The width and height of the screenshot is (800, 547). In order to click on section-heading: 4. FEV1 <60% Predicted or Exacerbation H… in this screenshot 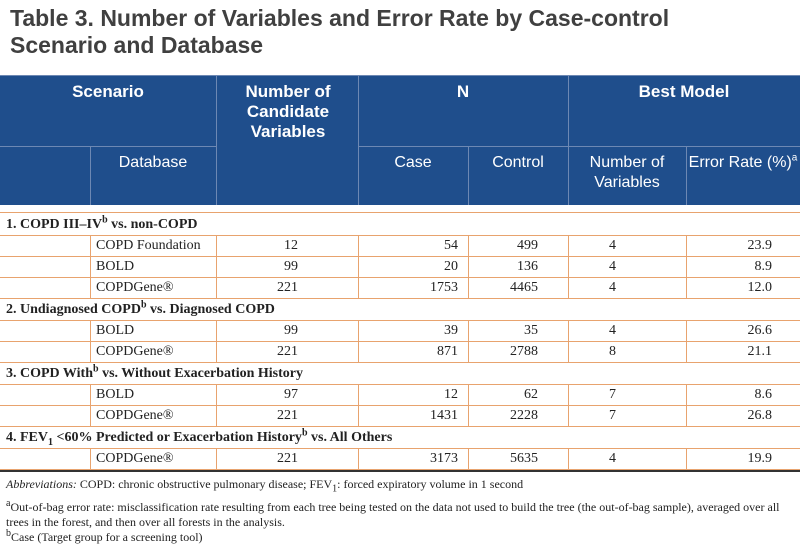, I will do `click(400, 438)`.